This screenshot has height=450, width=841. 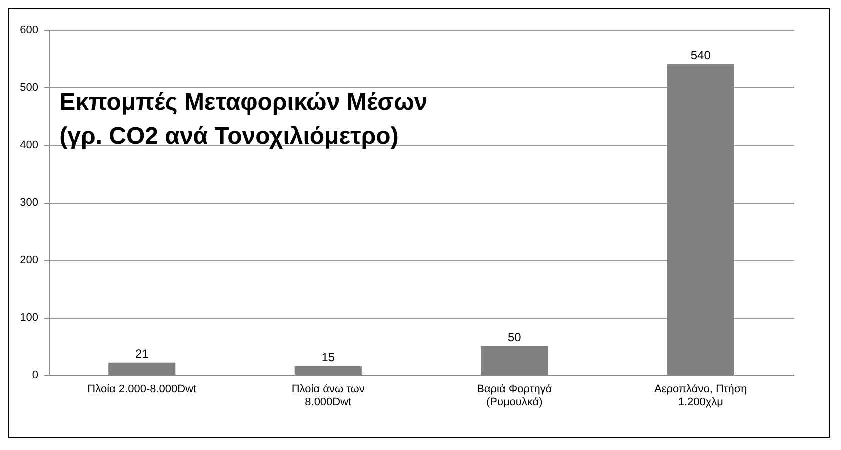 I want to click on y-tick-label: 200, so click(x=29, y=260).